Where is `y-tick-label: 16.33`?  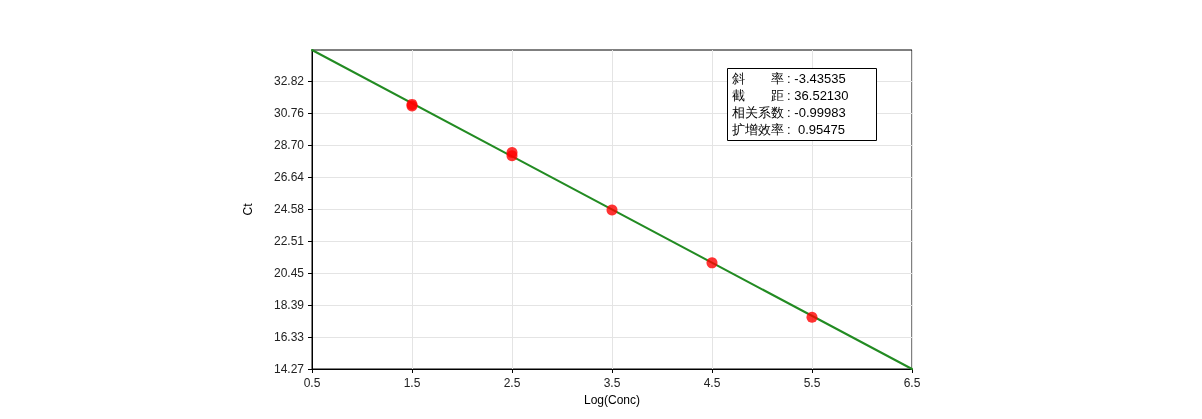
y-tick-label: 16.33 is located at coordinates (289, 336).